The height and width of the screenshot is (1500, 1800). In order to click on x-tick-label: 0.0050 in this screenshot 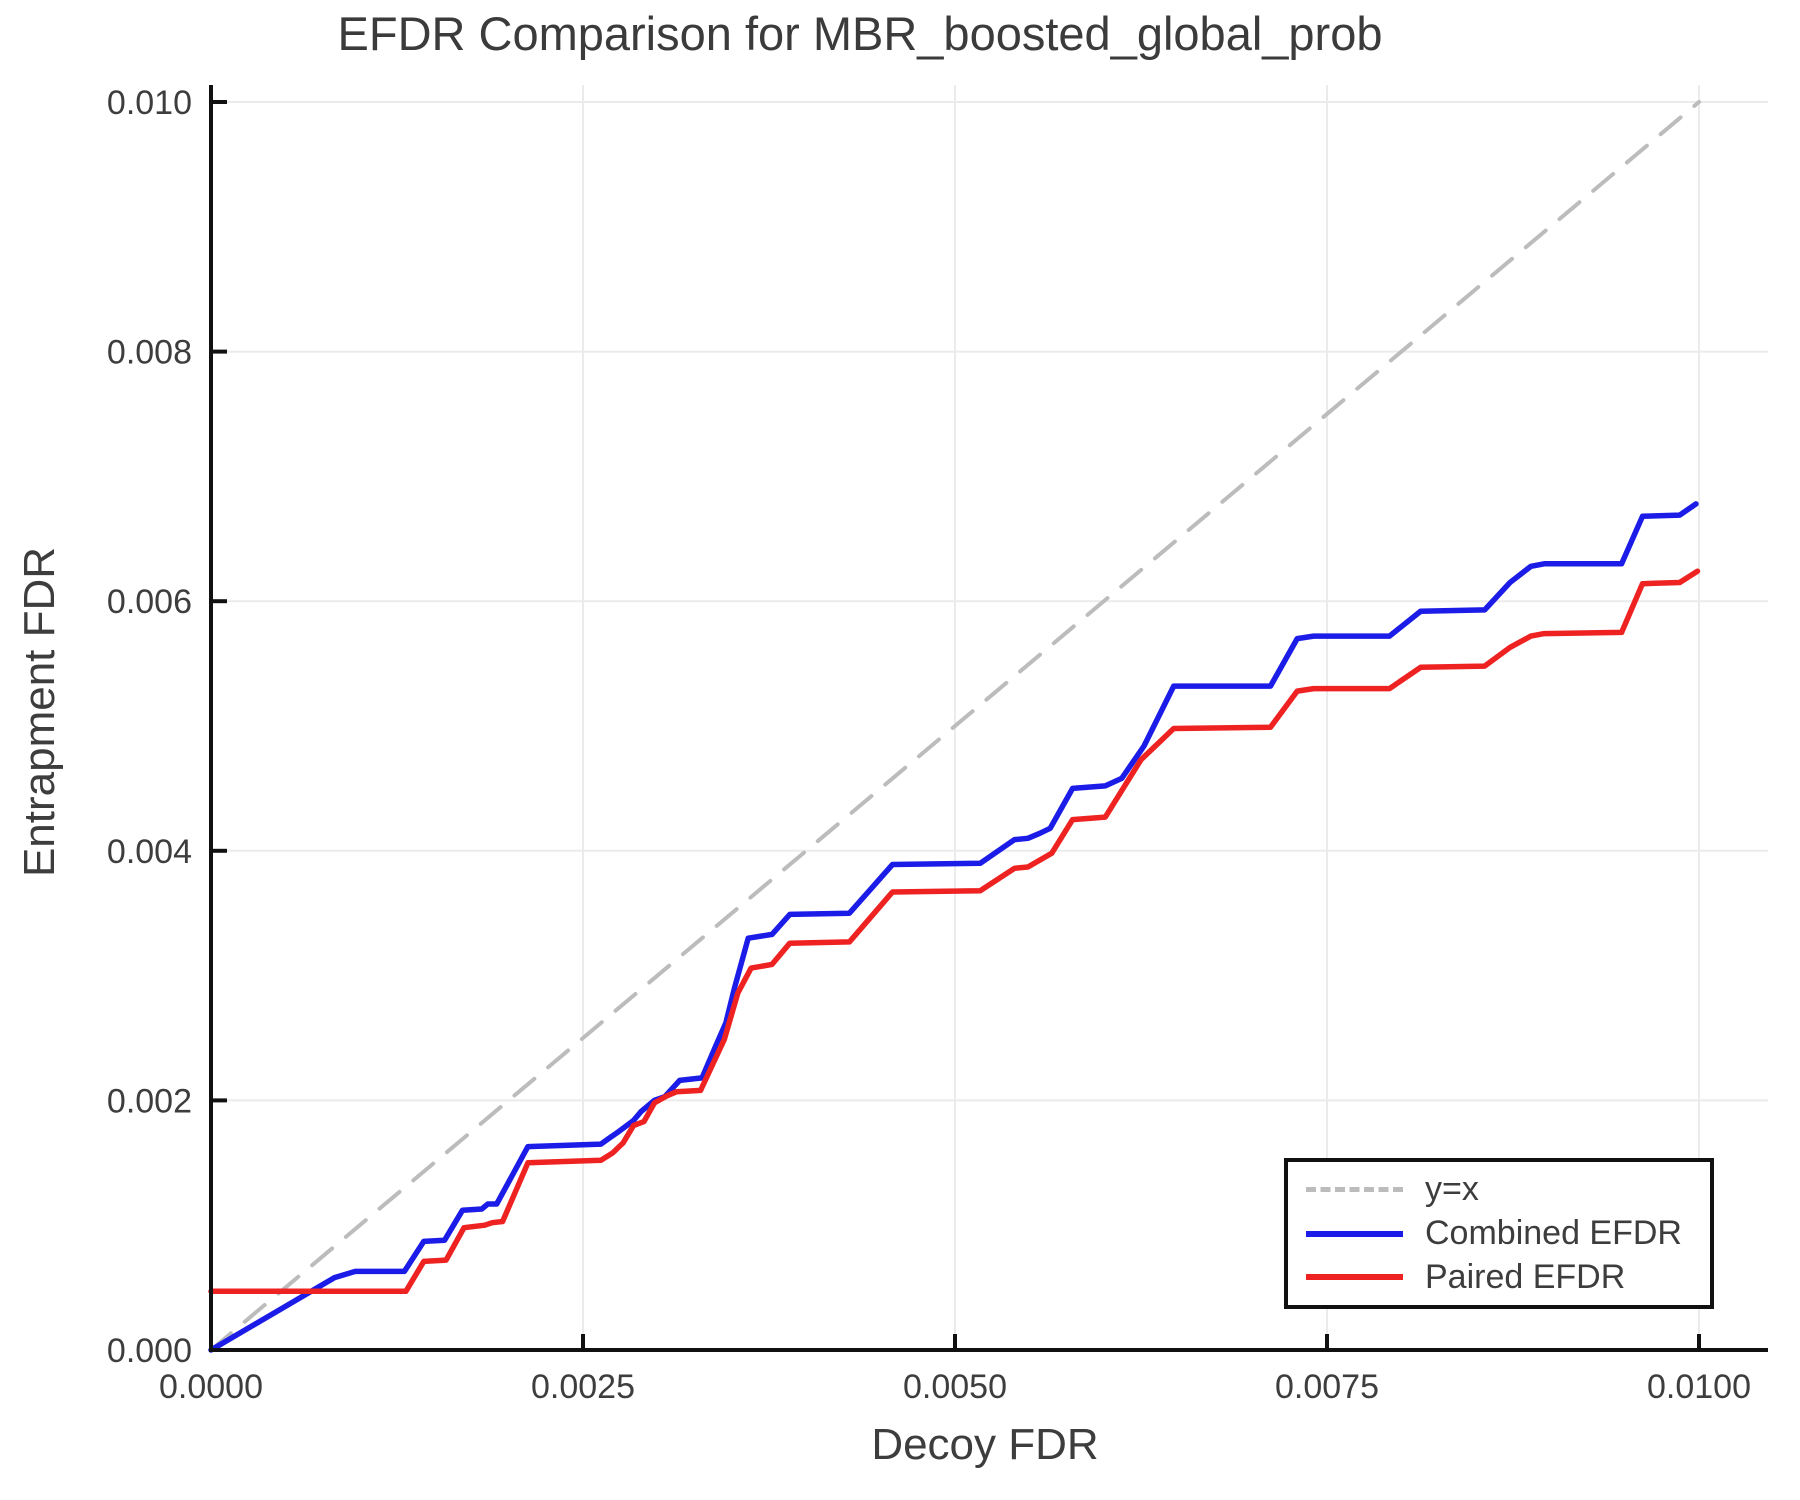, I will do `click(955, 1387)`.